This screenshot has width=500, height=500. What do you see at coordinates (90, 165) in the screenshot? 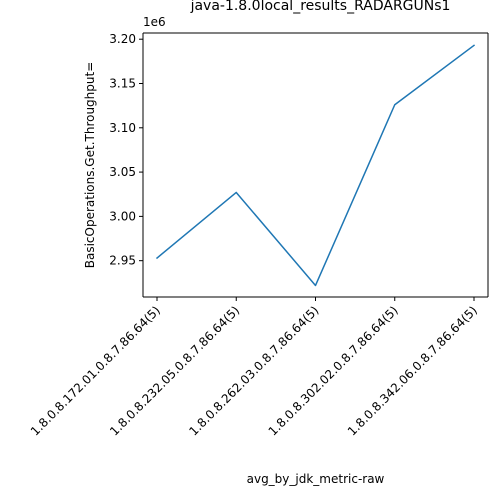
I see `y-axis-label: BasicOperations.Get.Throughput=` at bounding box center [90, 165].